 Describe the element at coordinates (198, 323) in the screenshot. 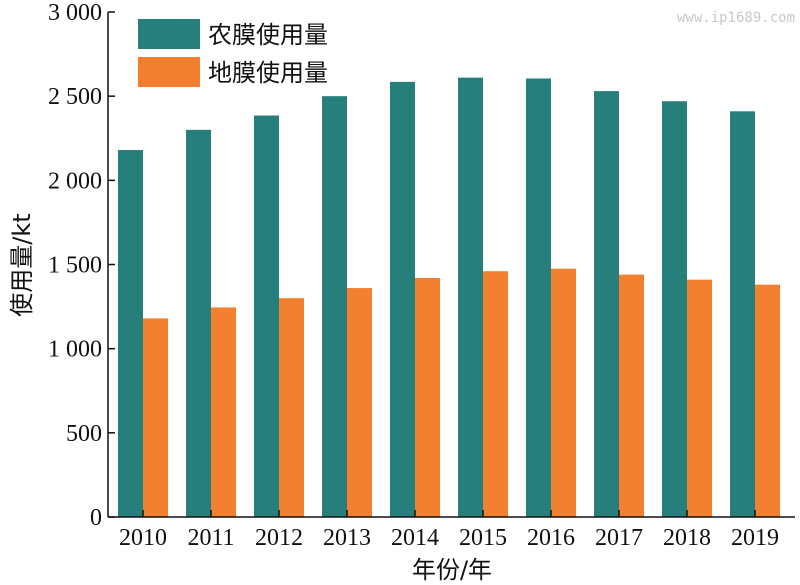

I see `bar-nongmo-2011` at that location.